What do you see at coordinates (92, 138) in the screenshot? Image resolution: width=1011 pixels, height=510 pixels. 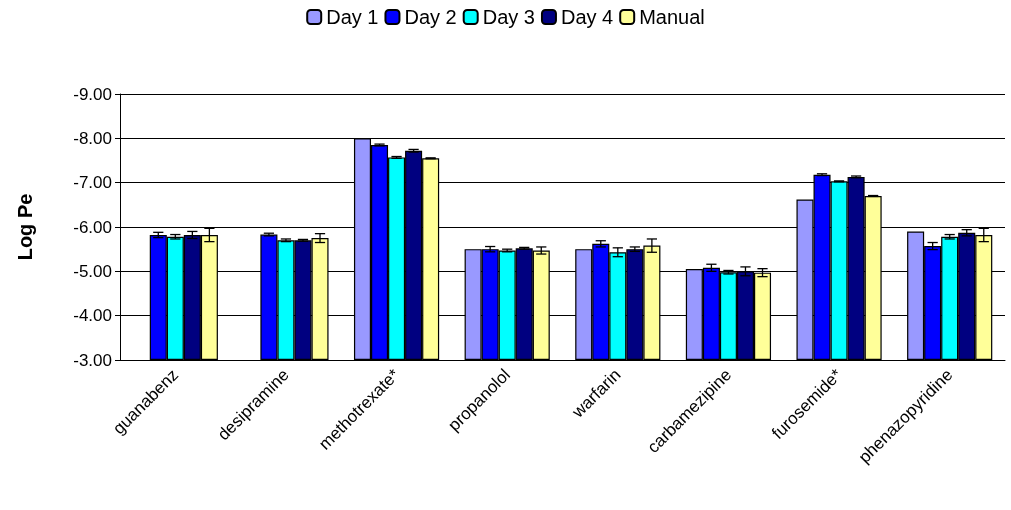 I see `y-tick-label: -8.00` at bounding box center [92, 138].